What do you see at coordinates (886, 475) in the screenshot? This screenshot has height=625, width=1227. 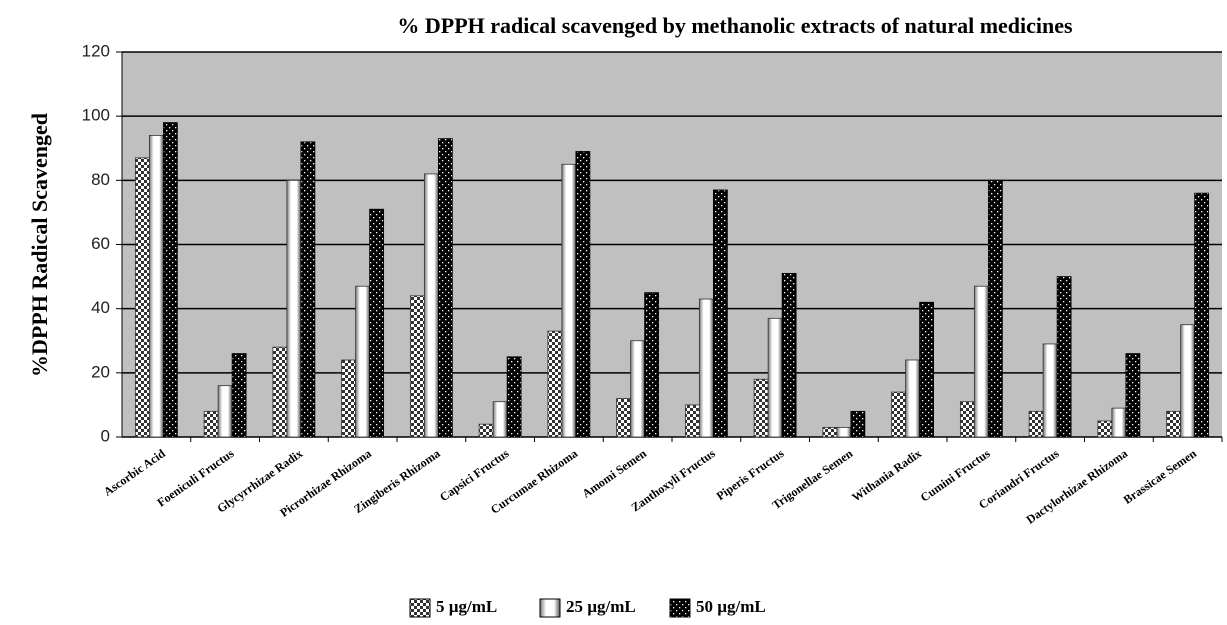 I see `x-tick-label: Withania Radix` at bounding box center [886, 475].